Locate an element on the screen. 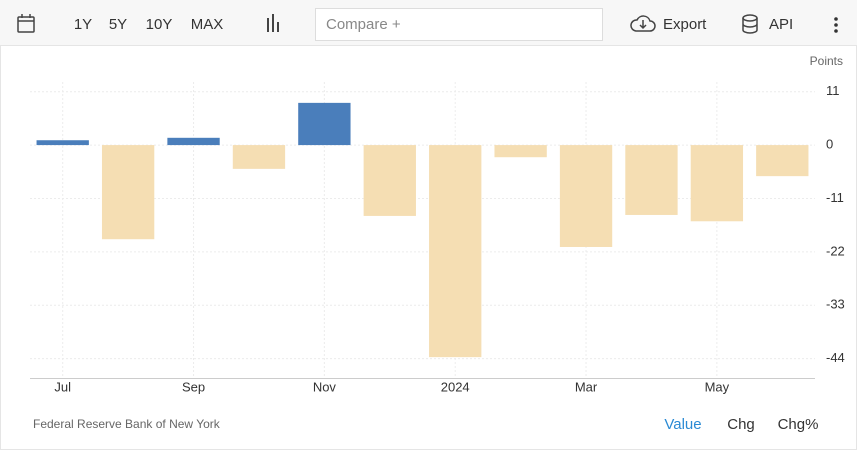 The image size is (857, 450). menu-icon is located at coordinates (836, 25).